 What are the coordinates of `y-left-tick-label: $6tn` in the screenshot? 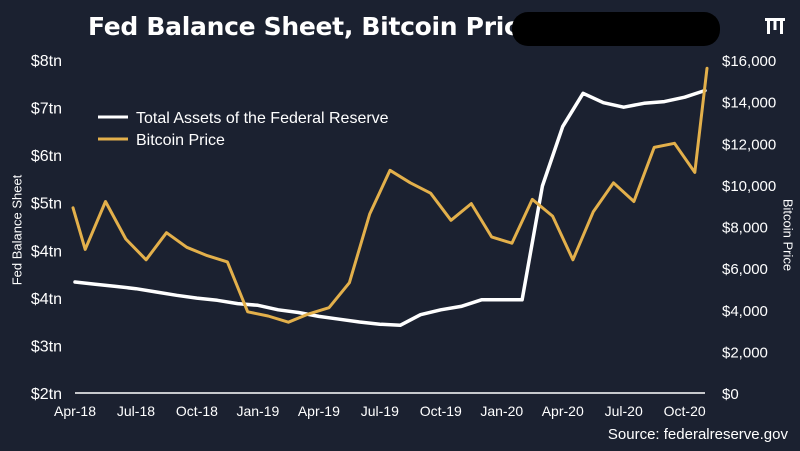 It's located at (46, 156).